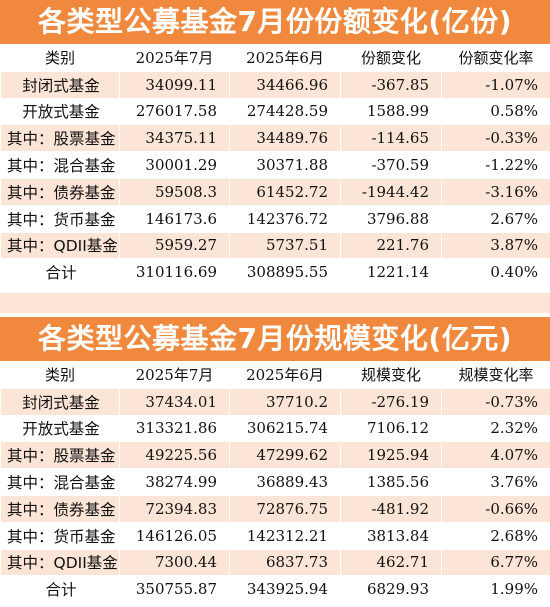 Image resolution: width=550 pixels, height=607 pixels. I want to click on value-cell: 306215.74, so click(285, 428).